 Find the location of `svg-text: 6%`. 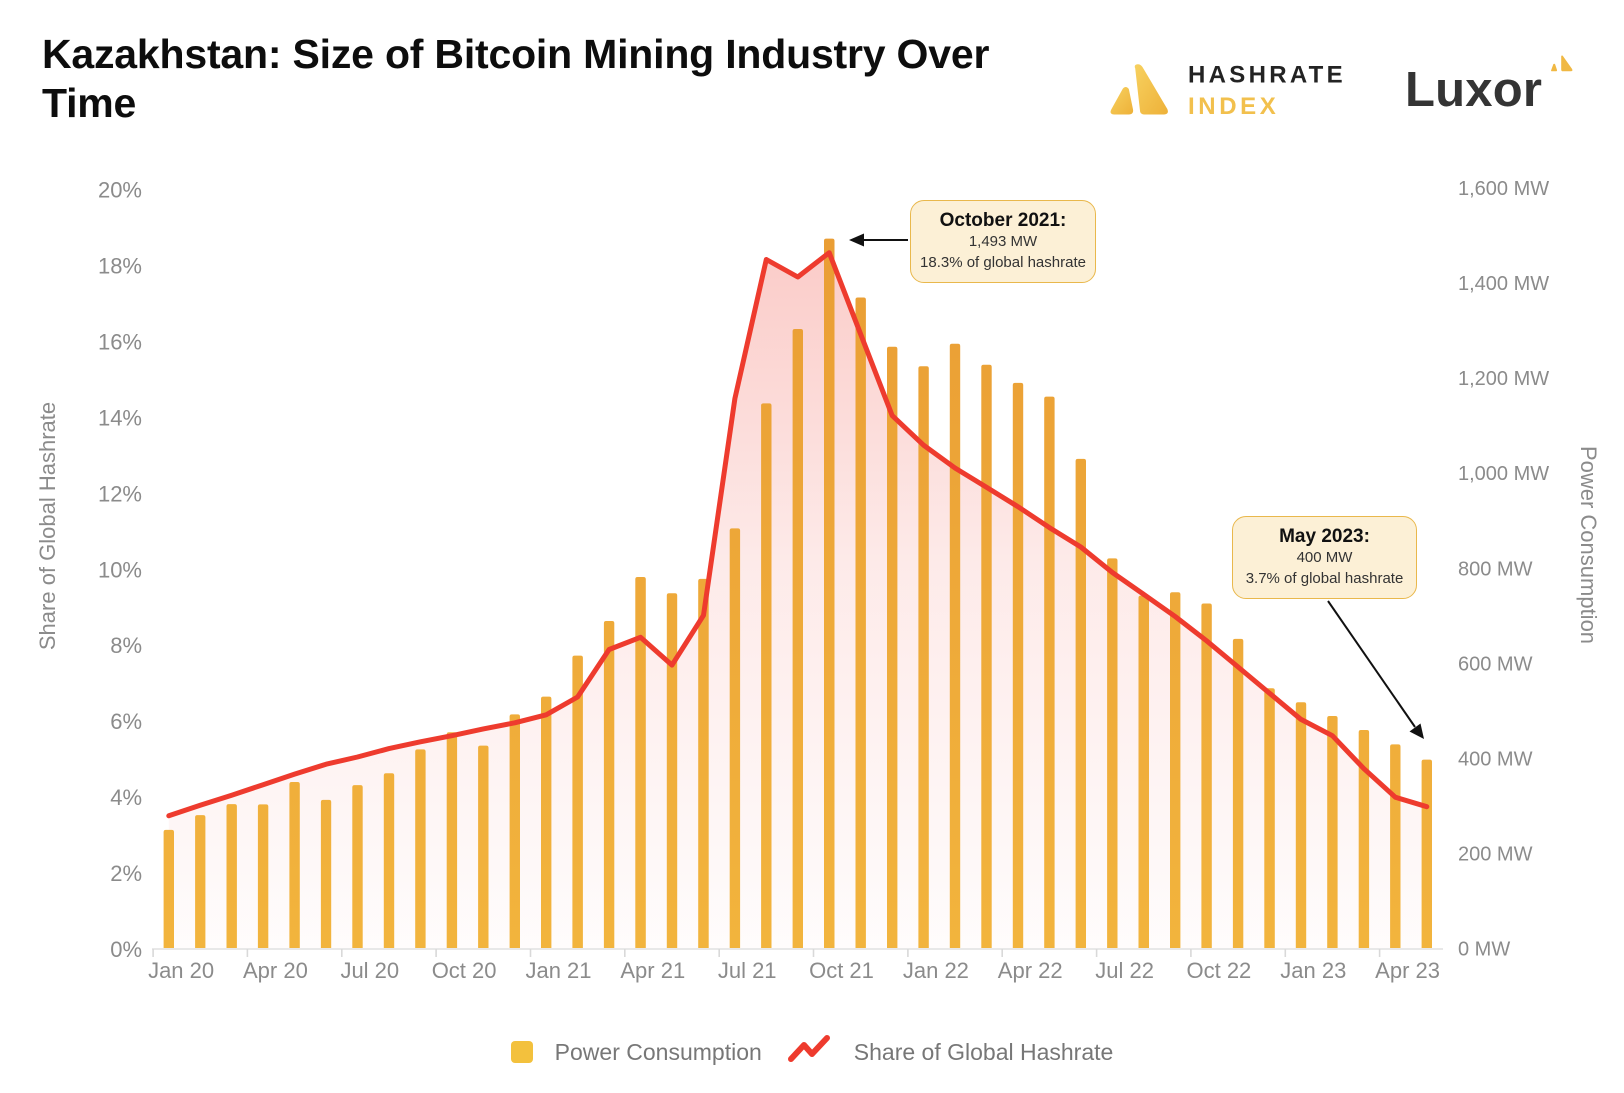

svg-text: 6% is located at coordinates (126, 721).